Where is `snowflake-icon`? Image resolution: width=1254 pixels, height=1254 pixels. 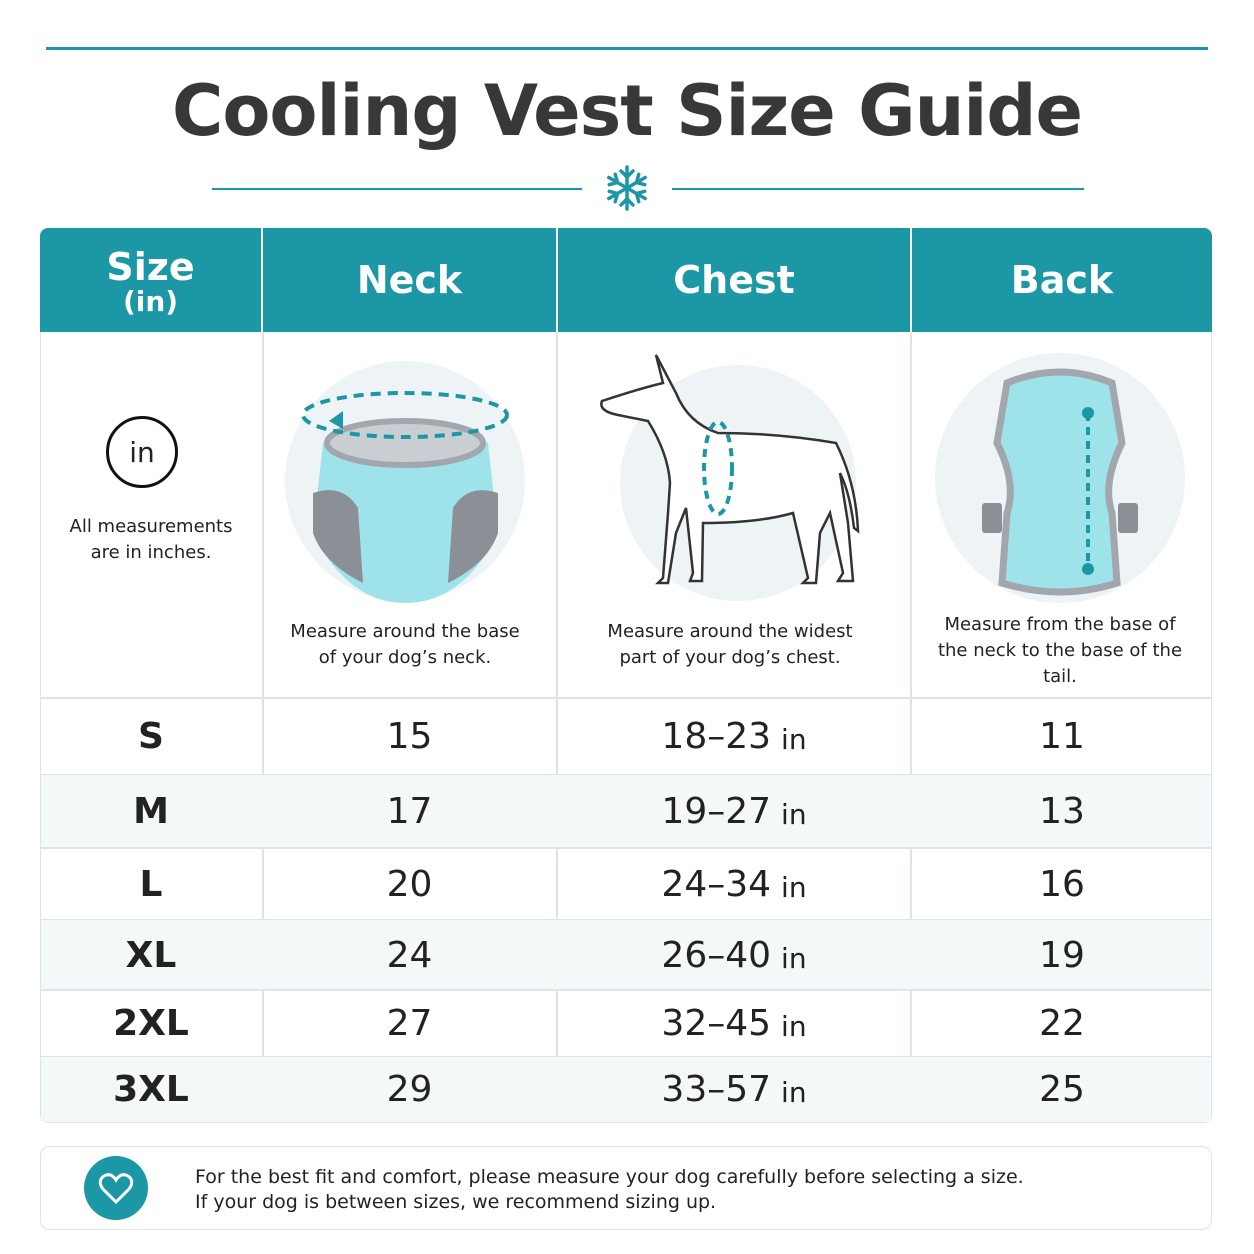 snowflake-icon is located at coordinates (627, 188).